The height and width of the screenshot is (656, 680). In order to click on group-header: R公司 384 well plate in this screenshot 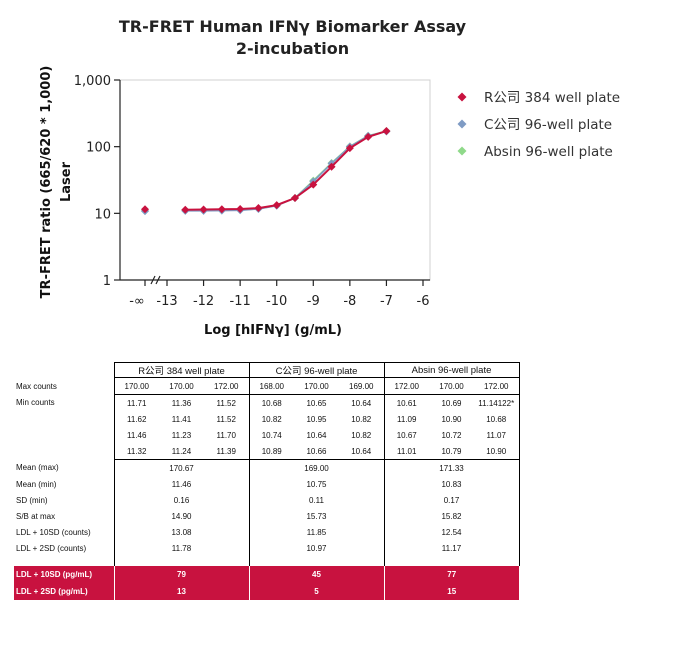, I will do `click(181, 370)`.